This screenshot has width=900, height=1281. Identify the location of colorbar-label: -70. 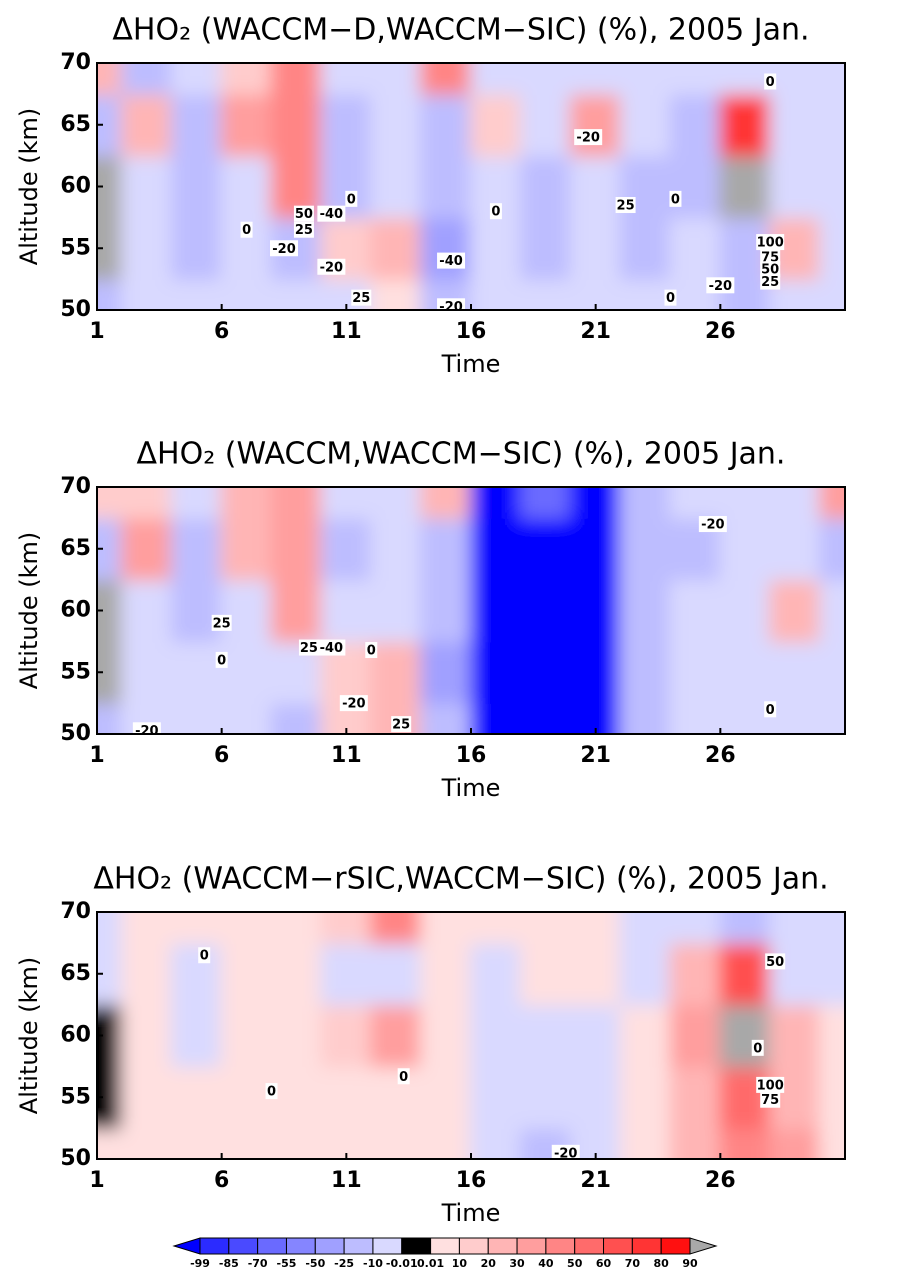
(258, 1263).